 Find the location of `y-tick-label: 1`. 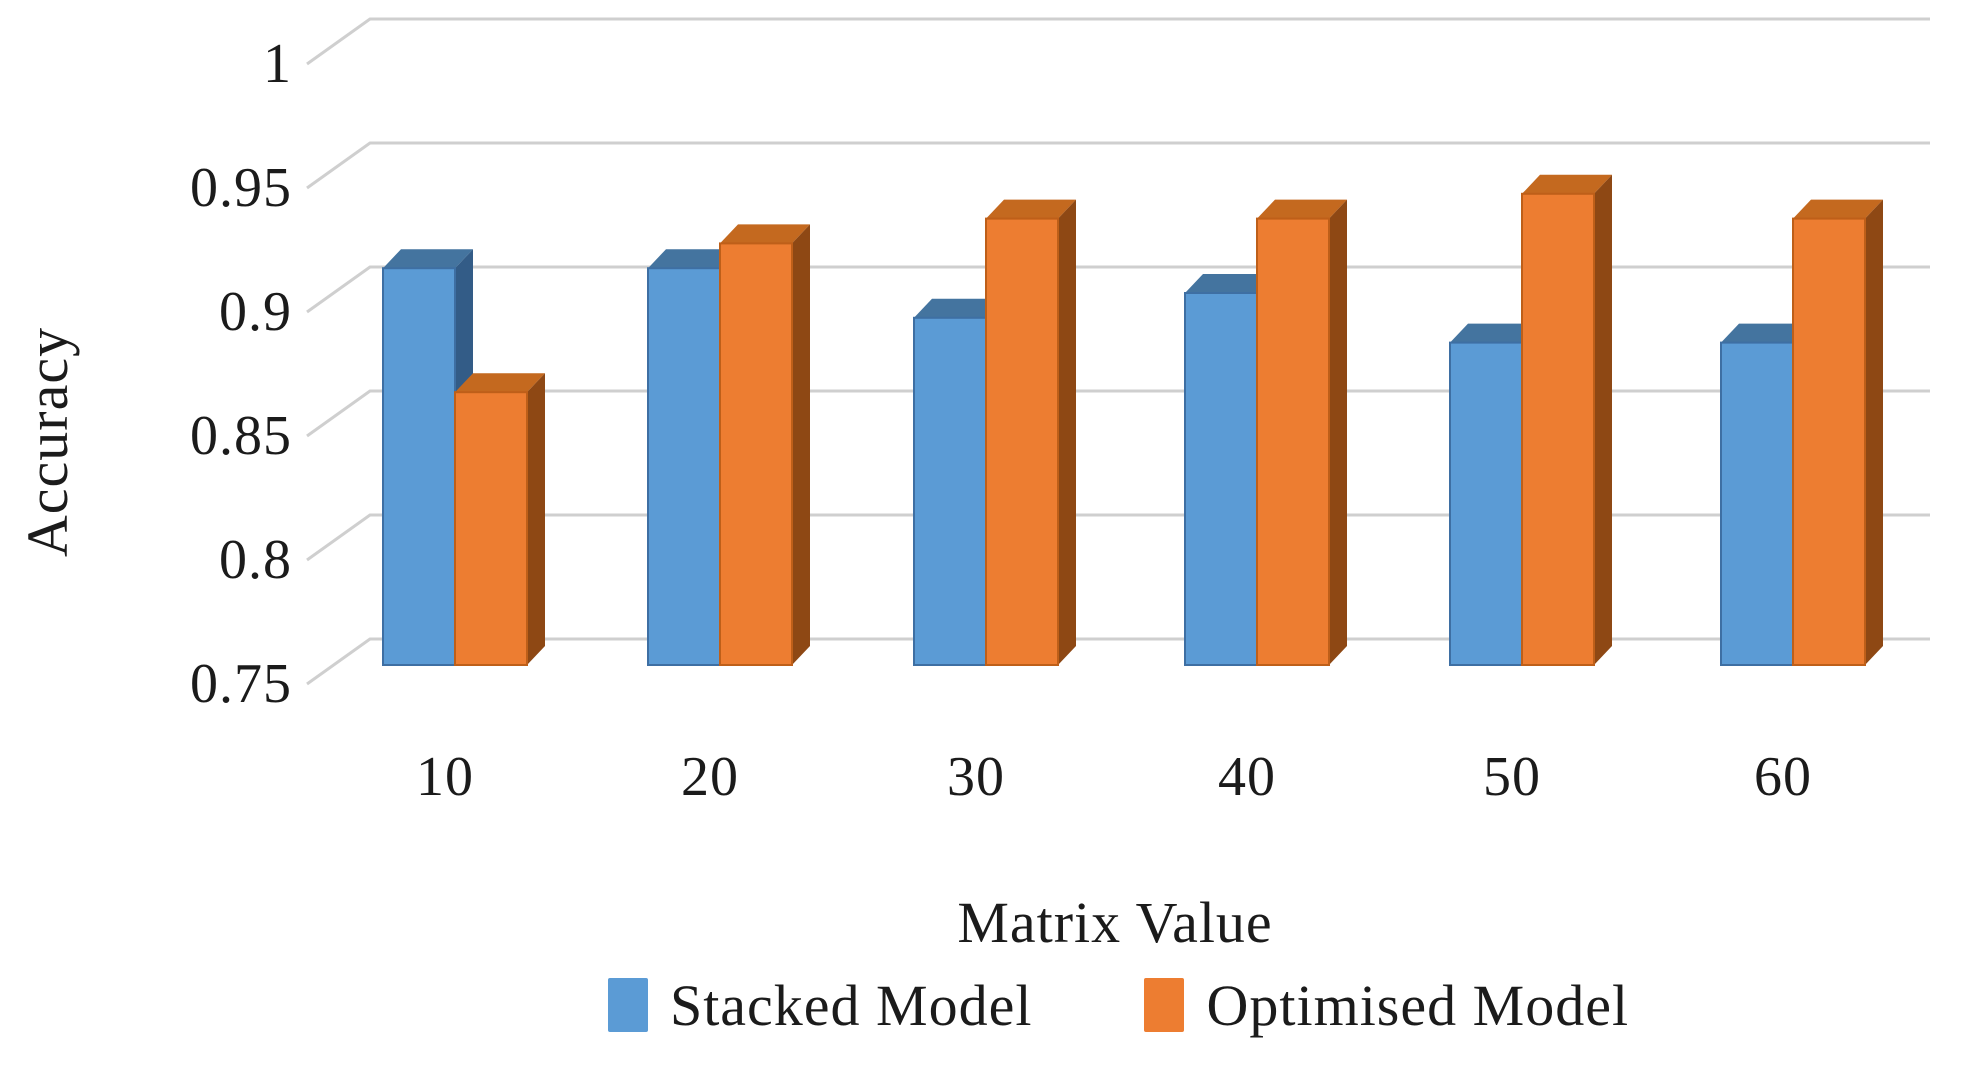

y-tick-label: 1 is located at coordinates (277, 64).